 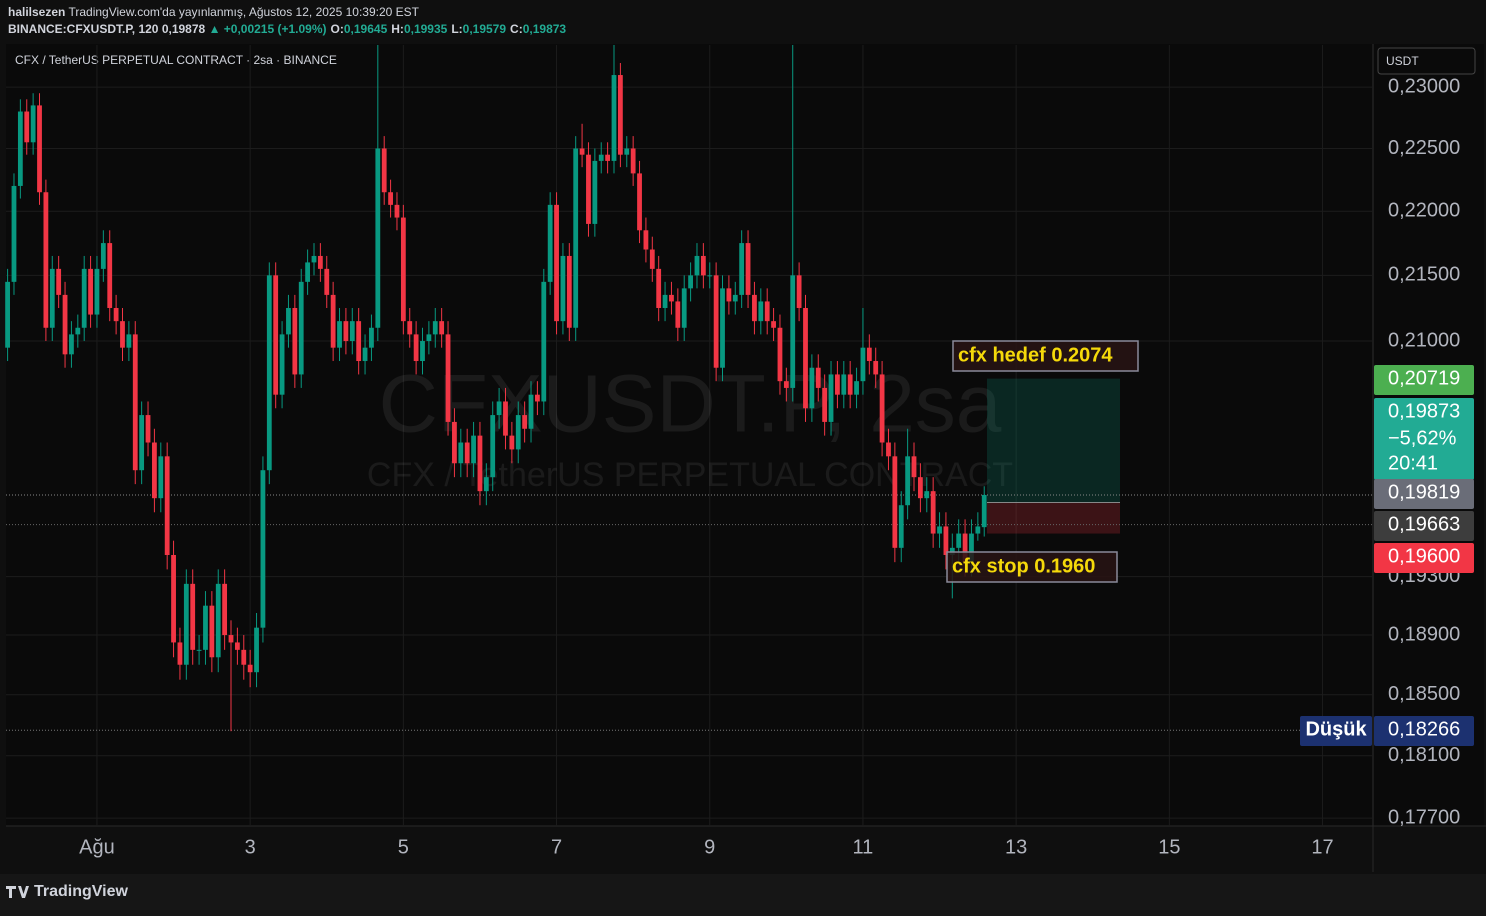 What do you see at coordinates (250, 847) in the screenshot?
I see `x-tick-label: 3` at bounding box center [250, 847].